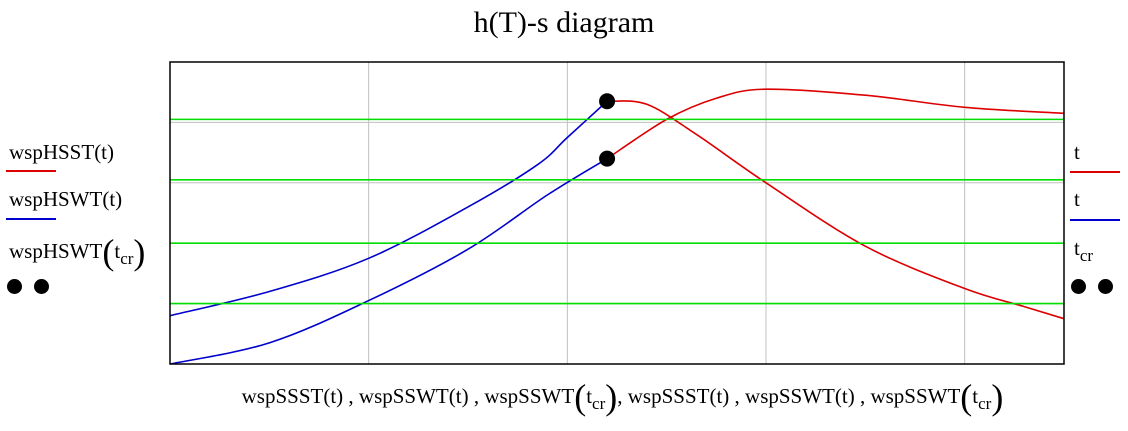 This screenshot has width=1128, height=431. Describe the element at coordinates (1077, 248) in the screenshot. I see `legend-right-3-main: t` at that location.